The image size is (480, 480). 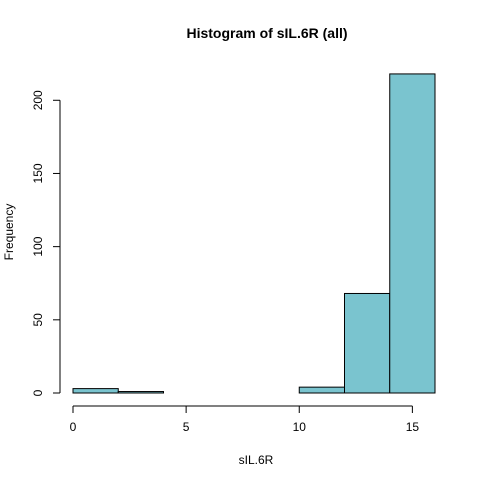 What do you see at coordinates (9, 232) in the screenshot?
I see `y-axis-label: Frequency` at bounding box center [9, 232].